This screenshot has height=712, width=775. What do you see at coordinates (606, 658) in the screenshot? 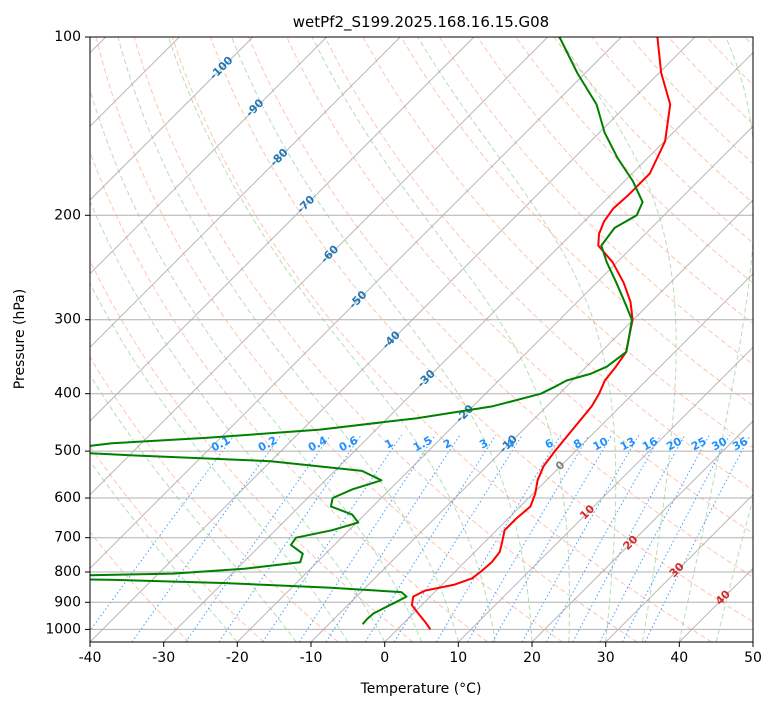
I see `x-tick-label: 30` at bounding box center [606, 658].